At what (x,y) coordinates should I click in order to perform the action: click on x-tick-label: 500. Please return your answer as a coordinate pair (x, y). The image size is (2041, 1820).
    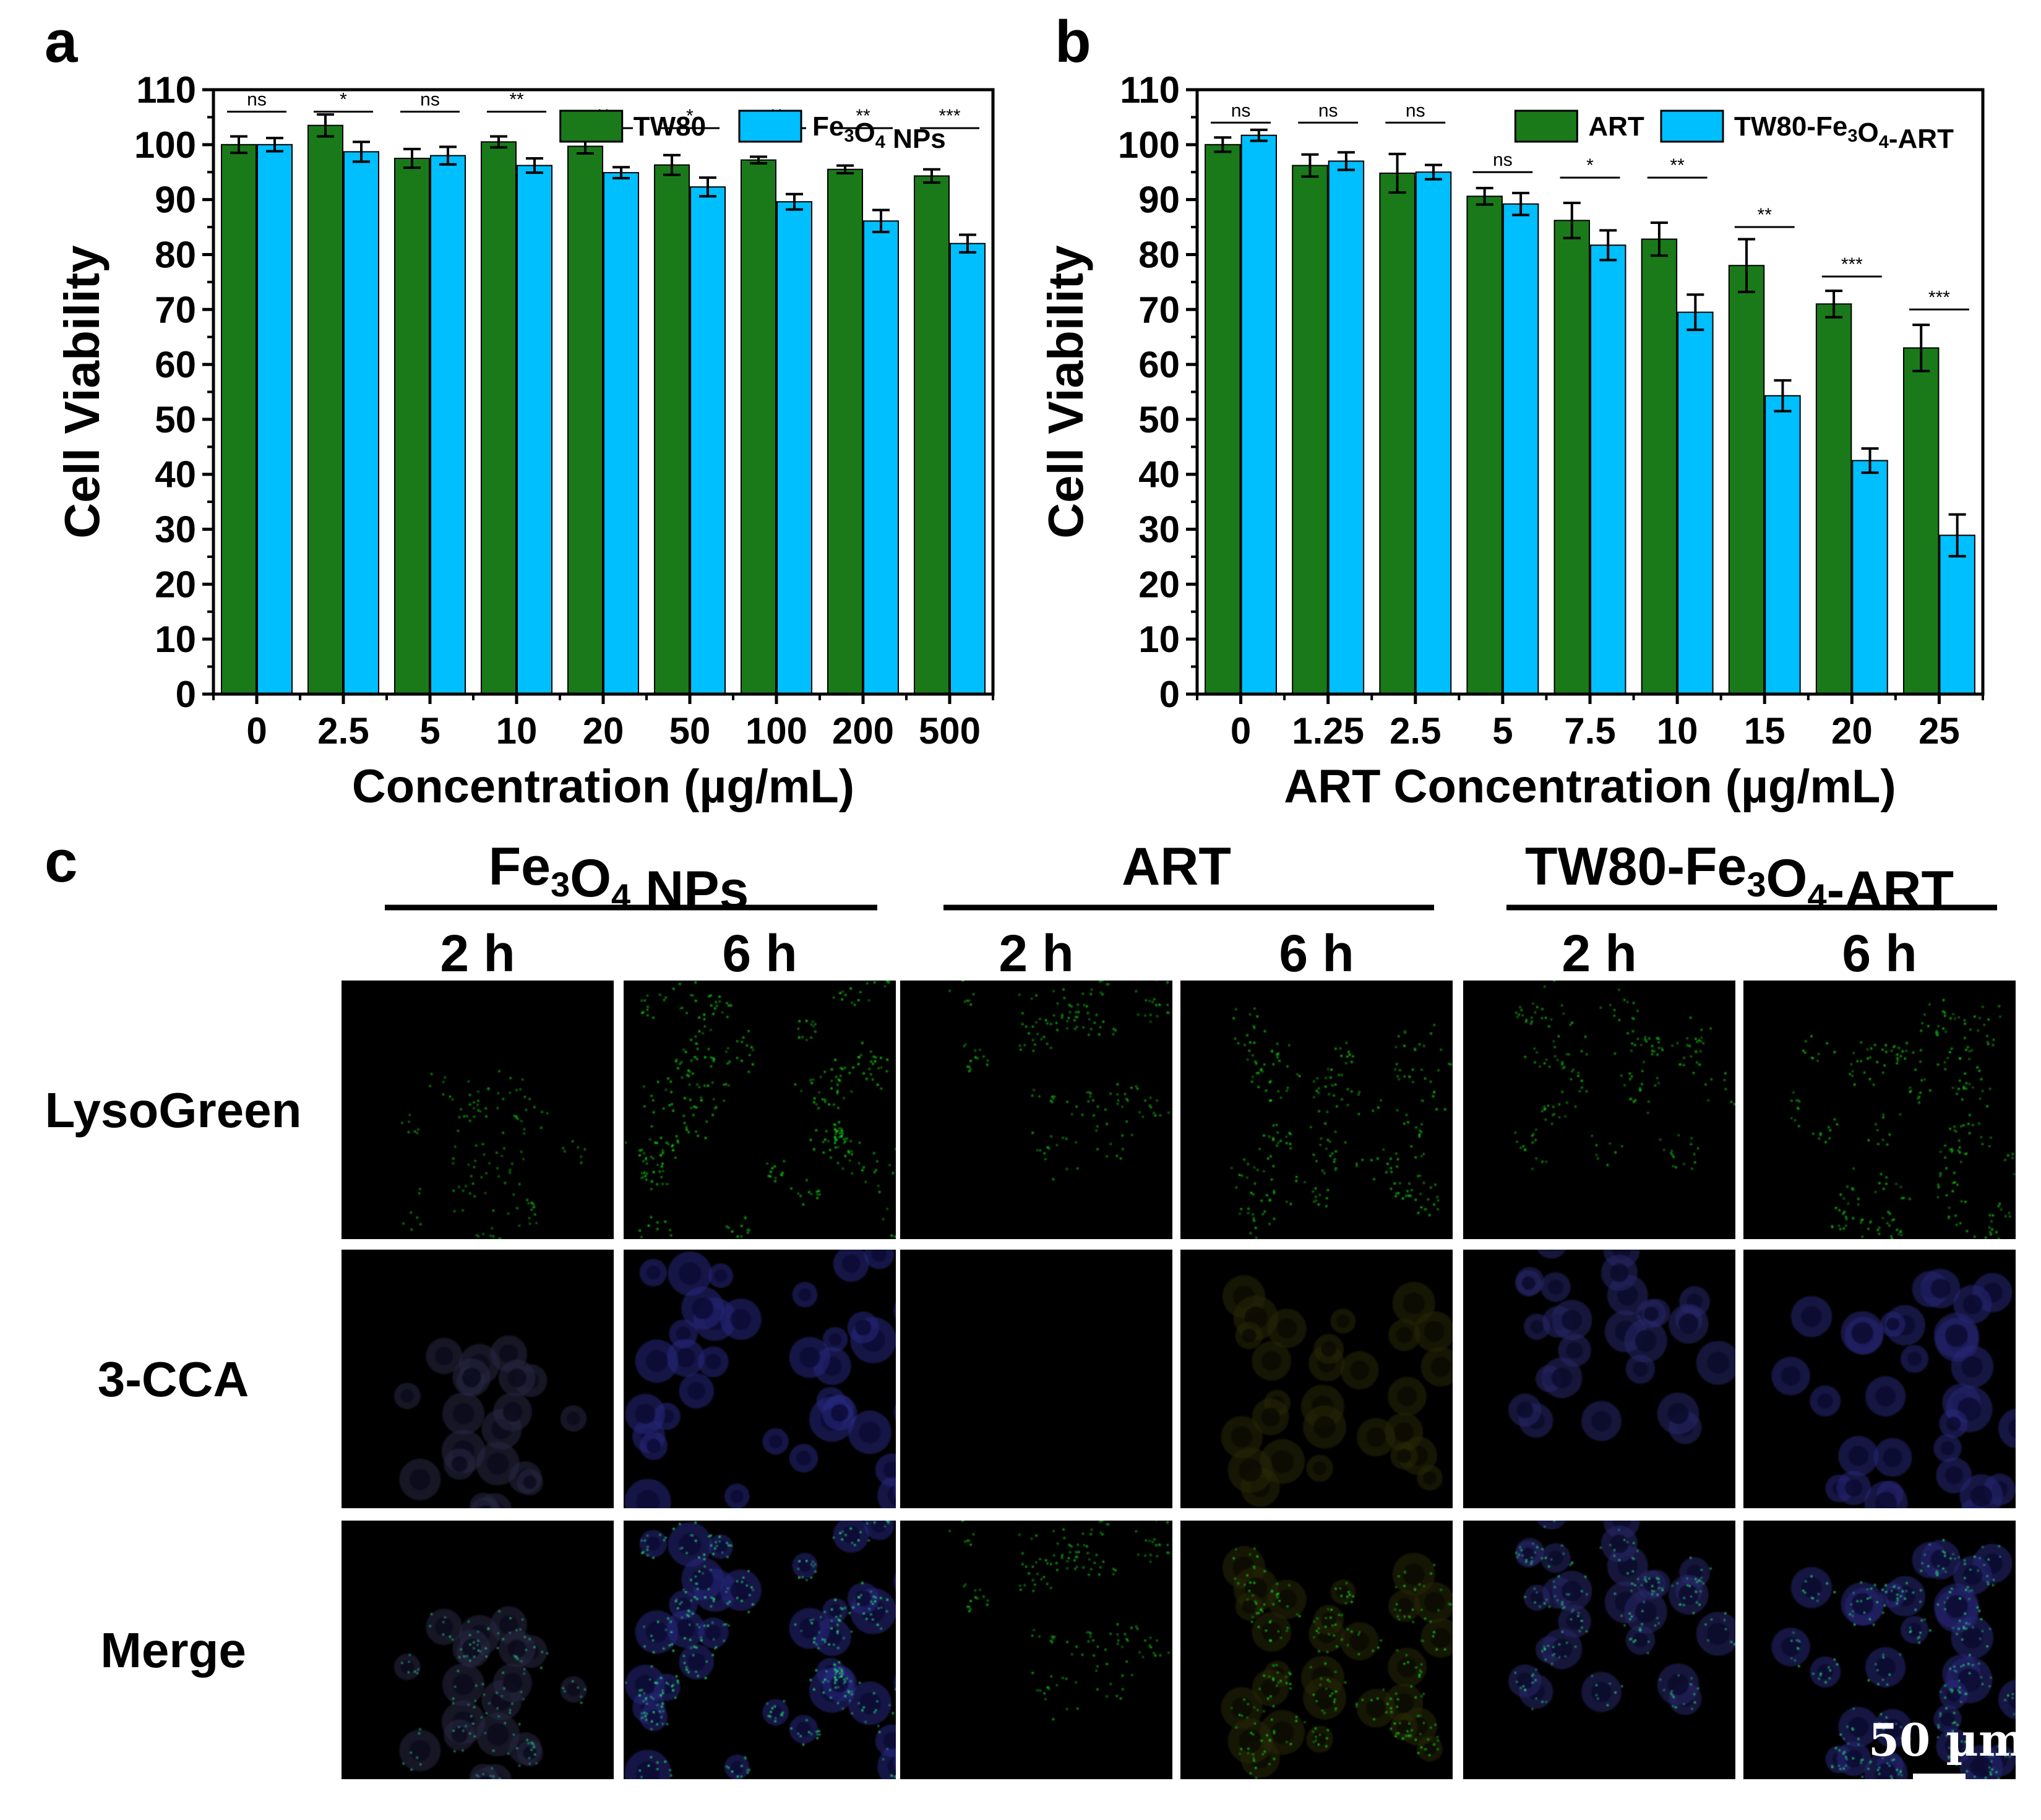
    Looking at the image, I should click on (950, 731).